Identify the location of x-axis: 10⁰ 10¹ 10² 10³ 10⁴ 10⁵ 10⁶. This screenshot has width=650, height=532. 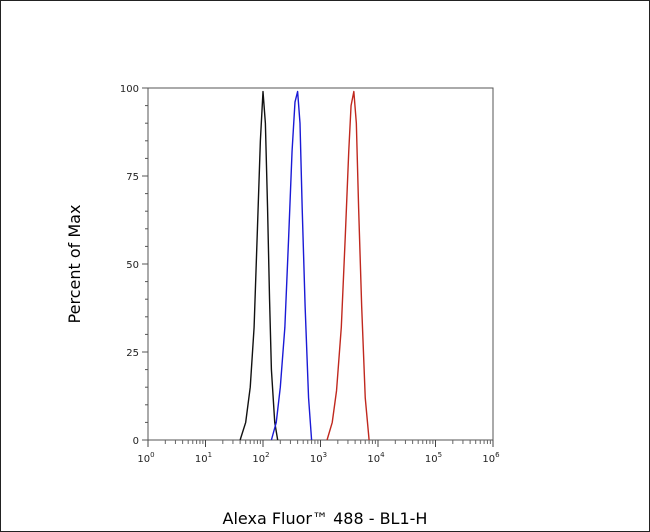
(318, 452).